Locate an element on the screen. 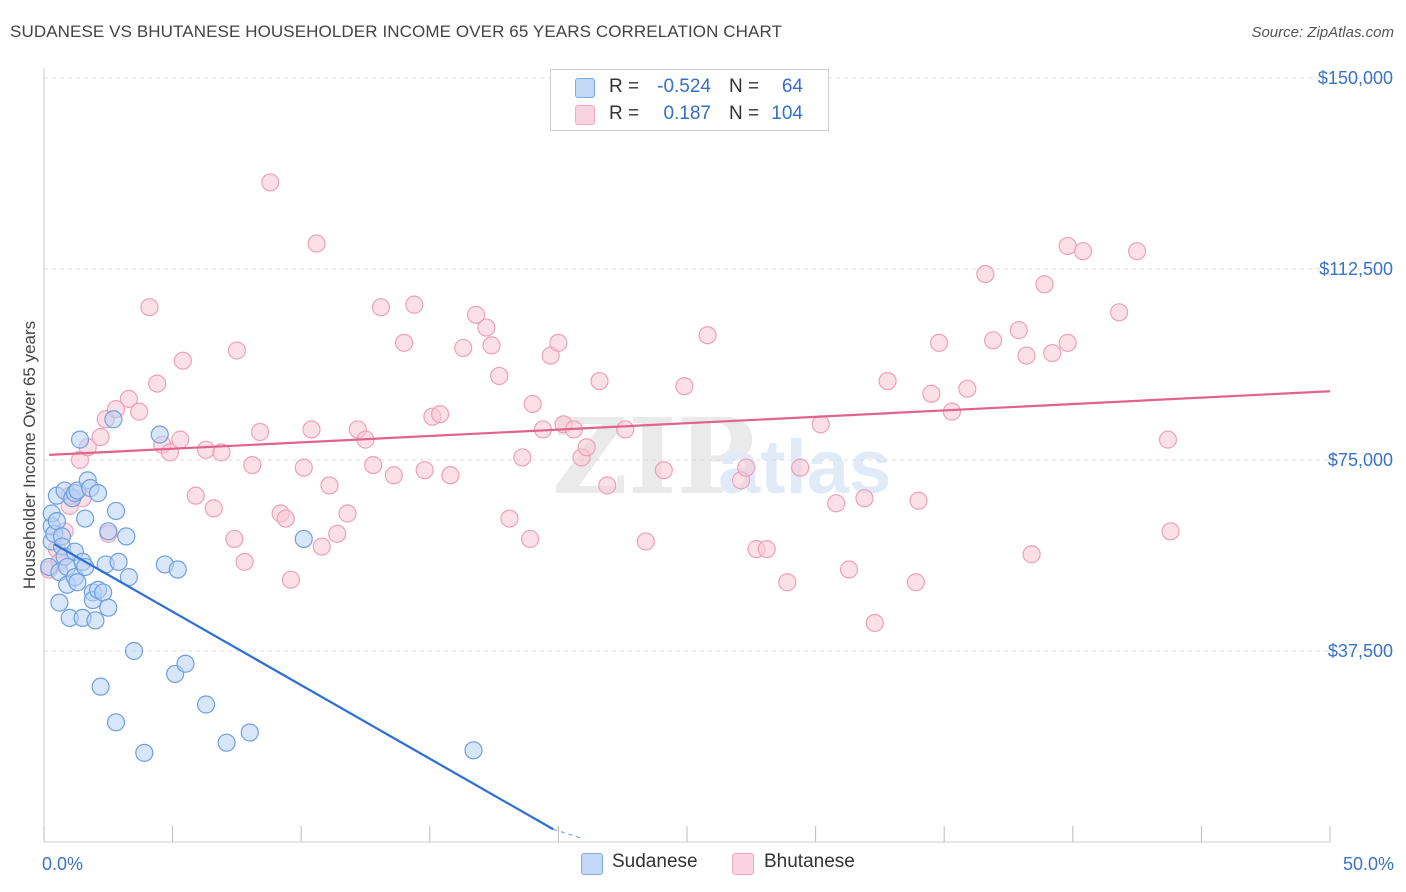 The image size is (1406, 892). legend-swatch-bhutanese is located at coordinates (585, 115).